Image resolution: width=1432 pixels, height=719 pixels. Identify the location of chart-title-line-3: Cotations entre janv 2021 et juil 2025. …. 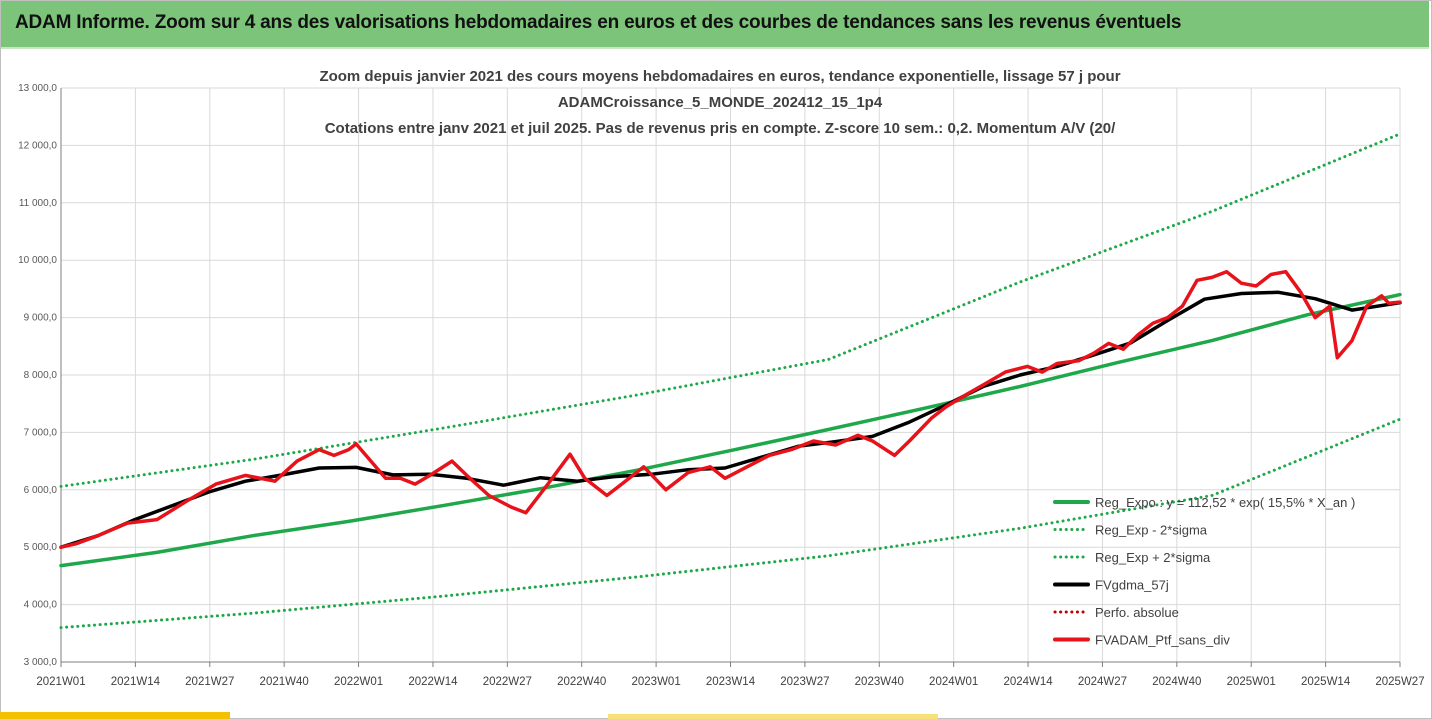
(720, 128).